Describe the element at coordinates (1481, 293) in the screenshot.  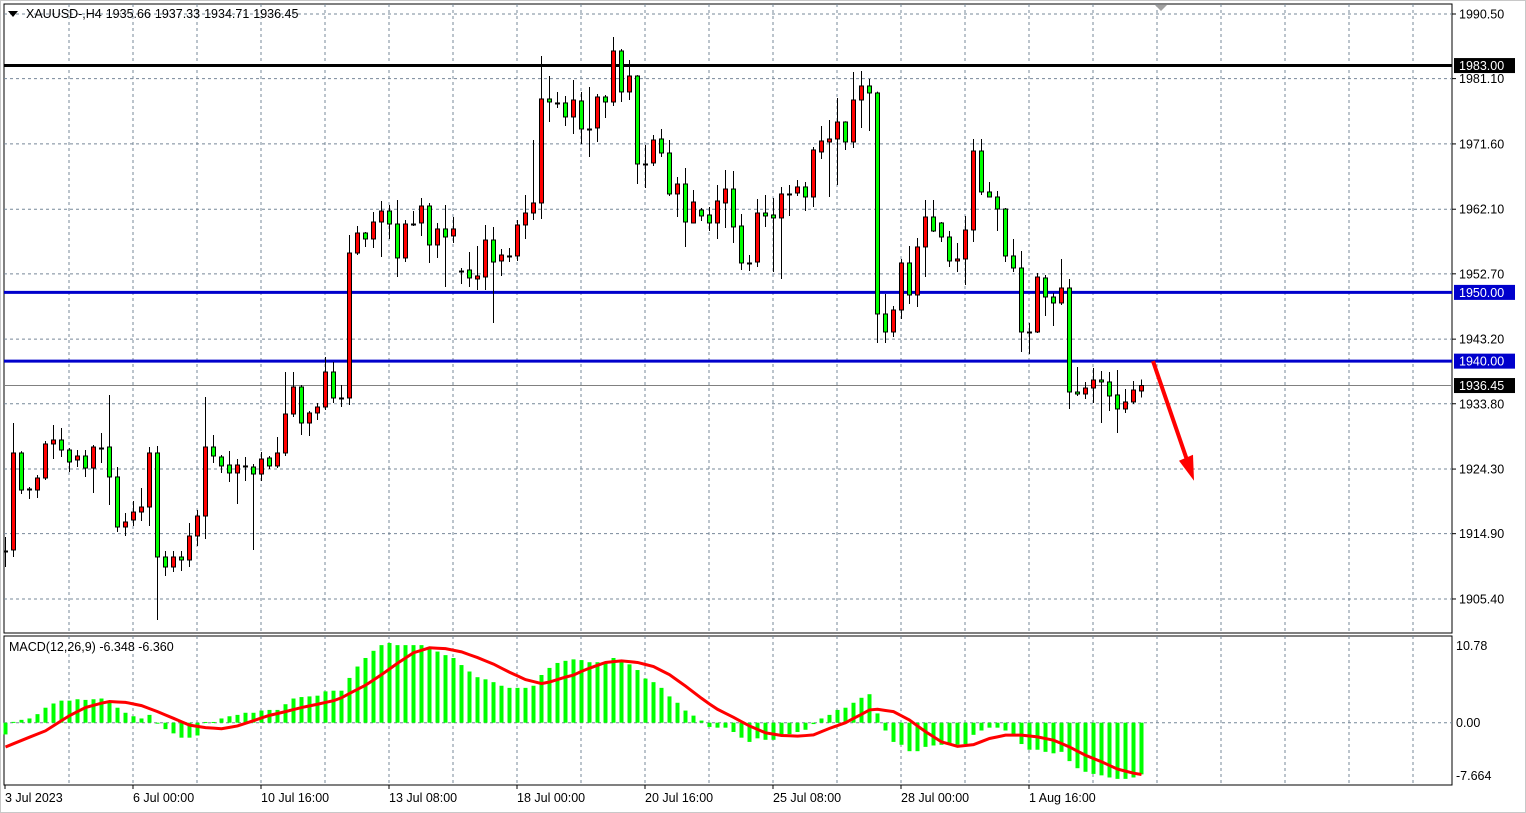
I see `level-price-label: 1950.00` at that location.